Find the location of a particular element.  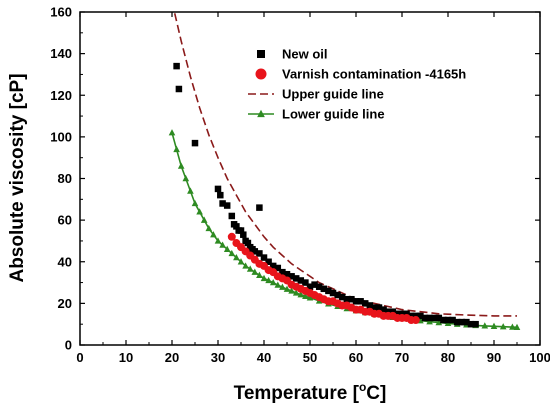

legend-label: Varnish contamination -4165h is located at coordinates (374, 74).